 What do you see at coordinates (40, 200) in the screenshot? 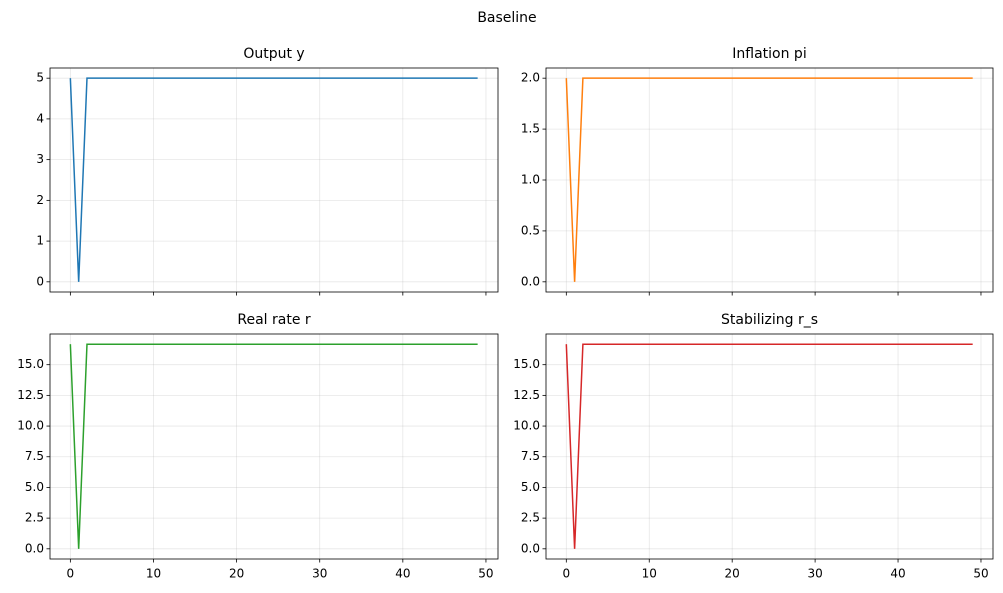
I see `y-tick-label: 2` at bounding box center [40, 200].